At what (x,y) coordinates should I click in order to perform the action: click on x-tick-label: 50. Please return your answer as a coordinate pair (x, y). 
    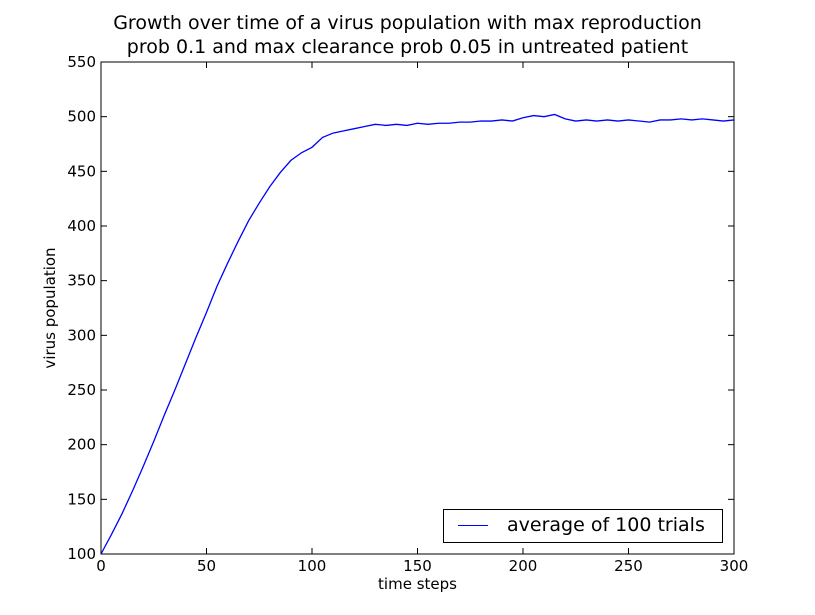
    Looking at the image, I should click on (206, 566).